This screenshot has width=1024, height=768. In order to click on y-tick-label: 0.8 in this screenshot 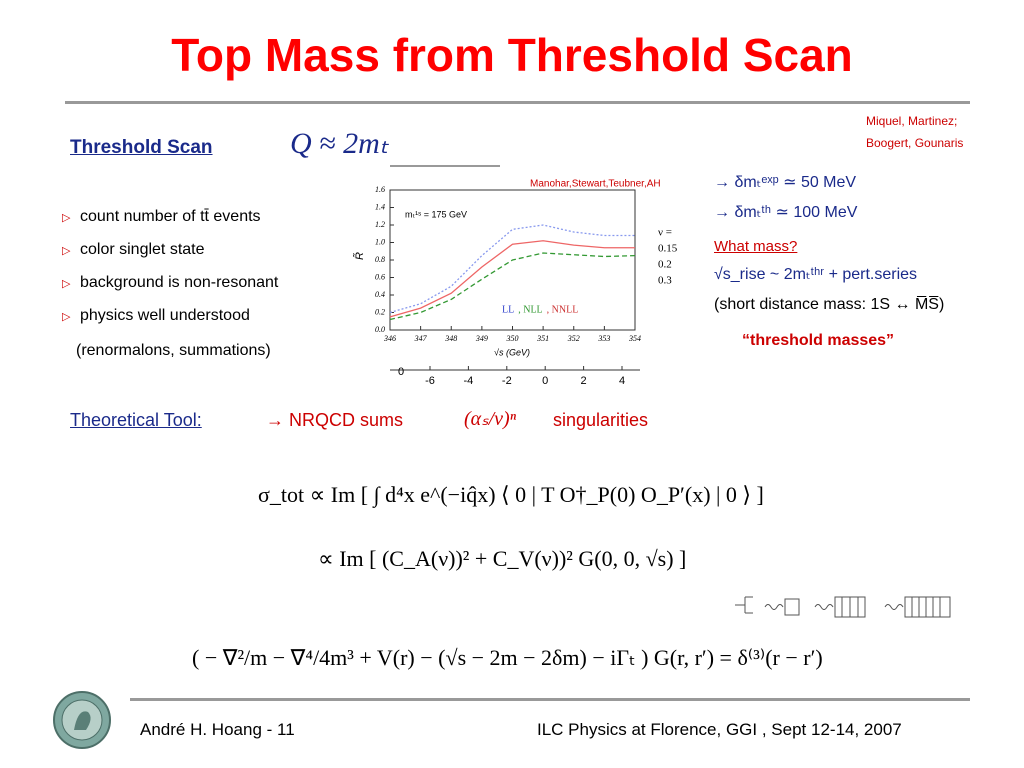, I will do `click(380, 259)`.